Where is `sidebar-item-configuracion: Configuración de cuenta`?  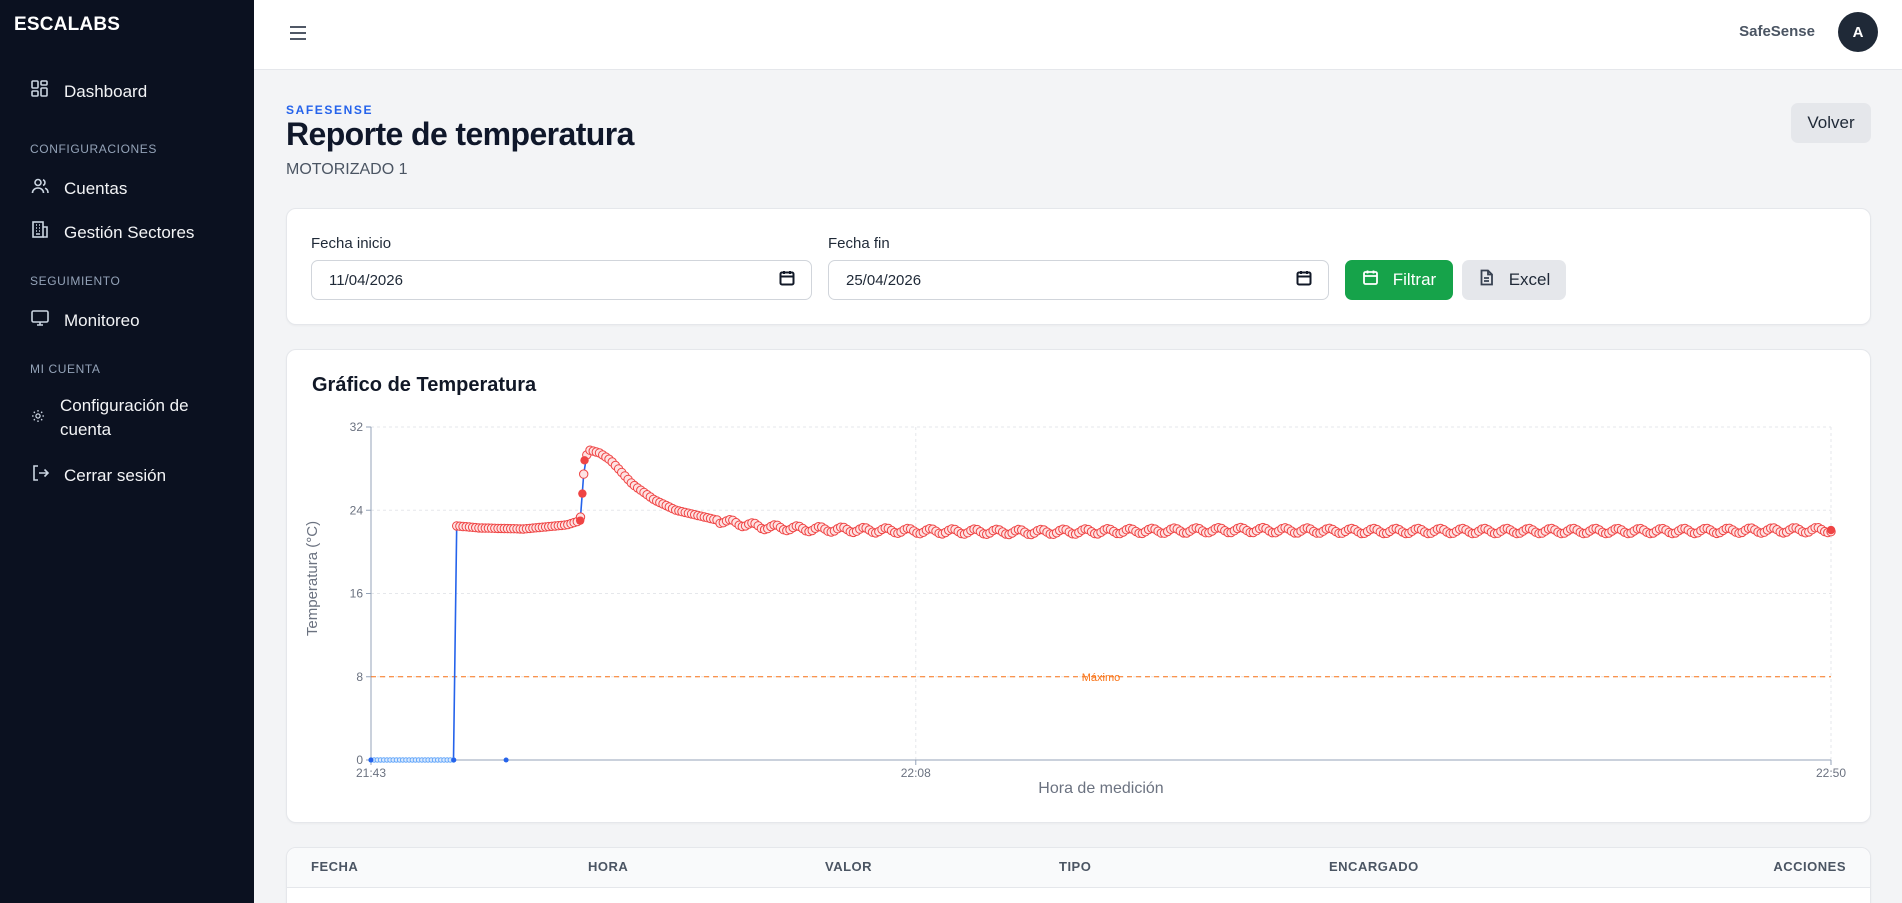 sidebar-item-configuracion: Configuración de cuenta is located at coordinates (120, 418).